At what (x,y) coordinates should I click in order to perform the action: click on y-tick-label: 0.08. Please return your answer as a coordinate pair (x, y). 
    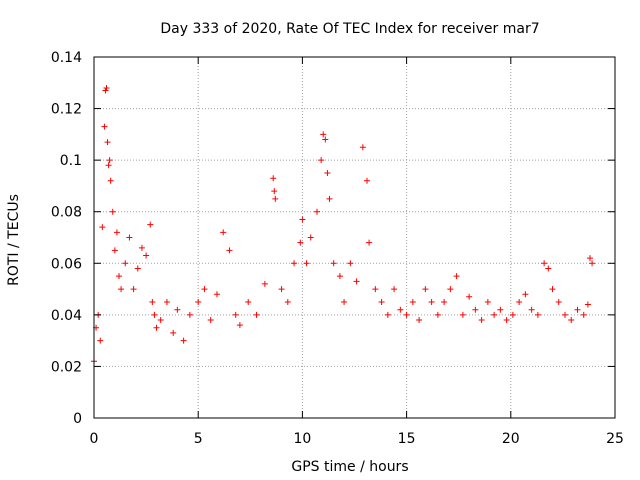
    Looking at the image, I should click on (66, 213).